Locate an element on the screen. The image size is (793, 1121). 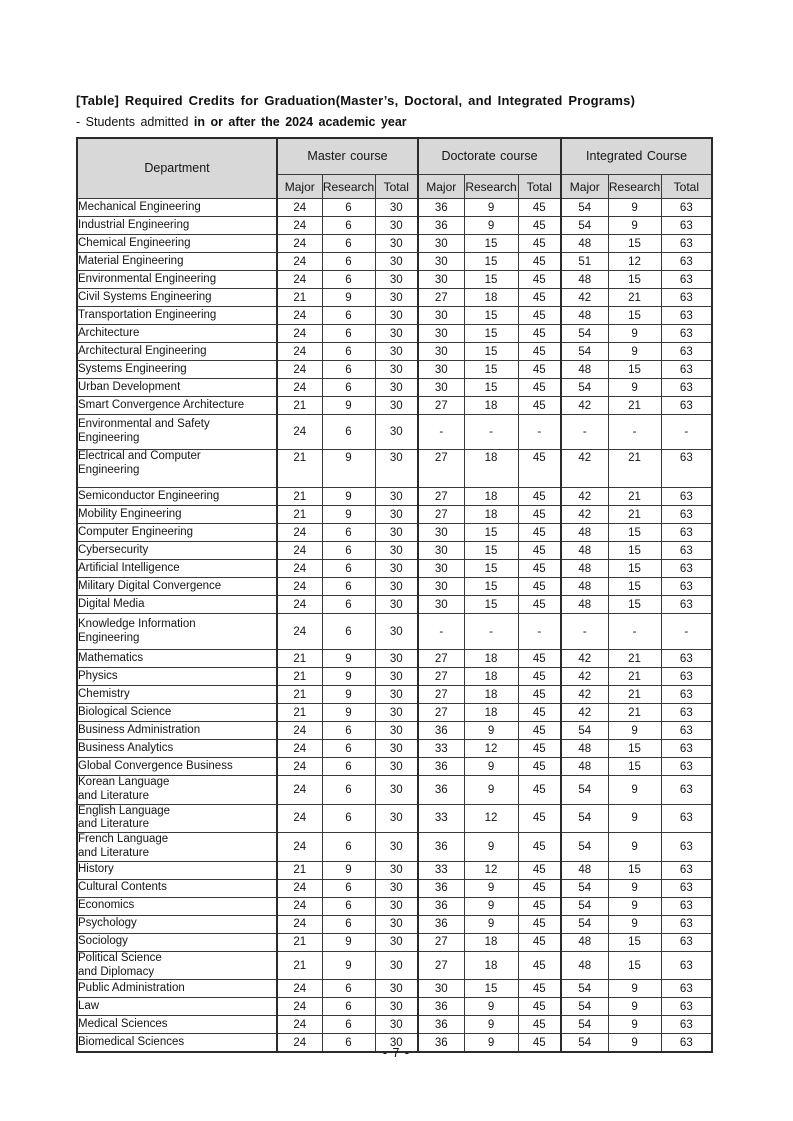
credit-value: 42 is located at coordinates (584, 406).